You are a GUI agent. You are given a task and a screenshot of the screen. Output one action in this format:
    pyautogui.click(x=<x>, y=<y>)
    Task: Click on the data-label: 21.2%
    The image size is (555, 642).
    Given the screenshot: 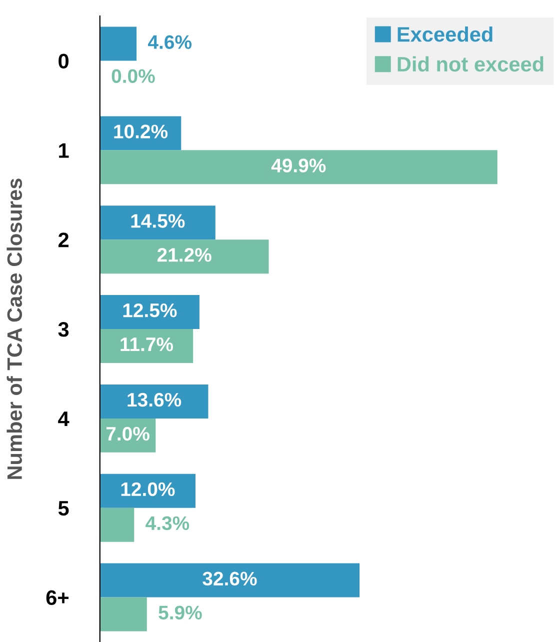 What is the action you would take?
    pyautogui.click(x=184, y=255)
    